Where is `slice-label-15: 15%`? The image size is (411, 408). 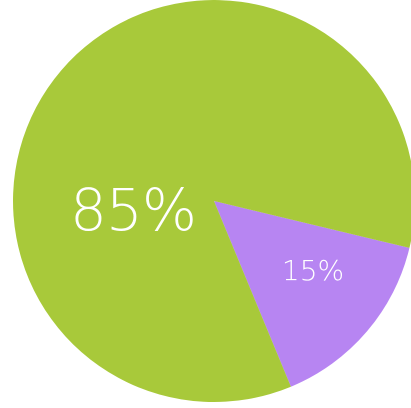
slice-label-15: 15% is located at coordinates (313, 270).